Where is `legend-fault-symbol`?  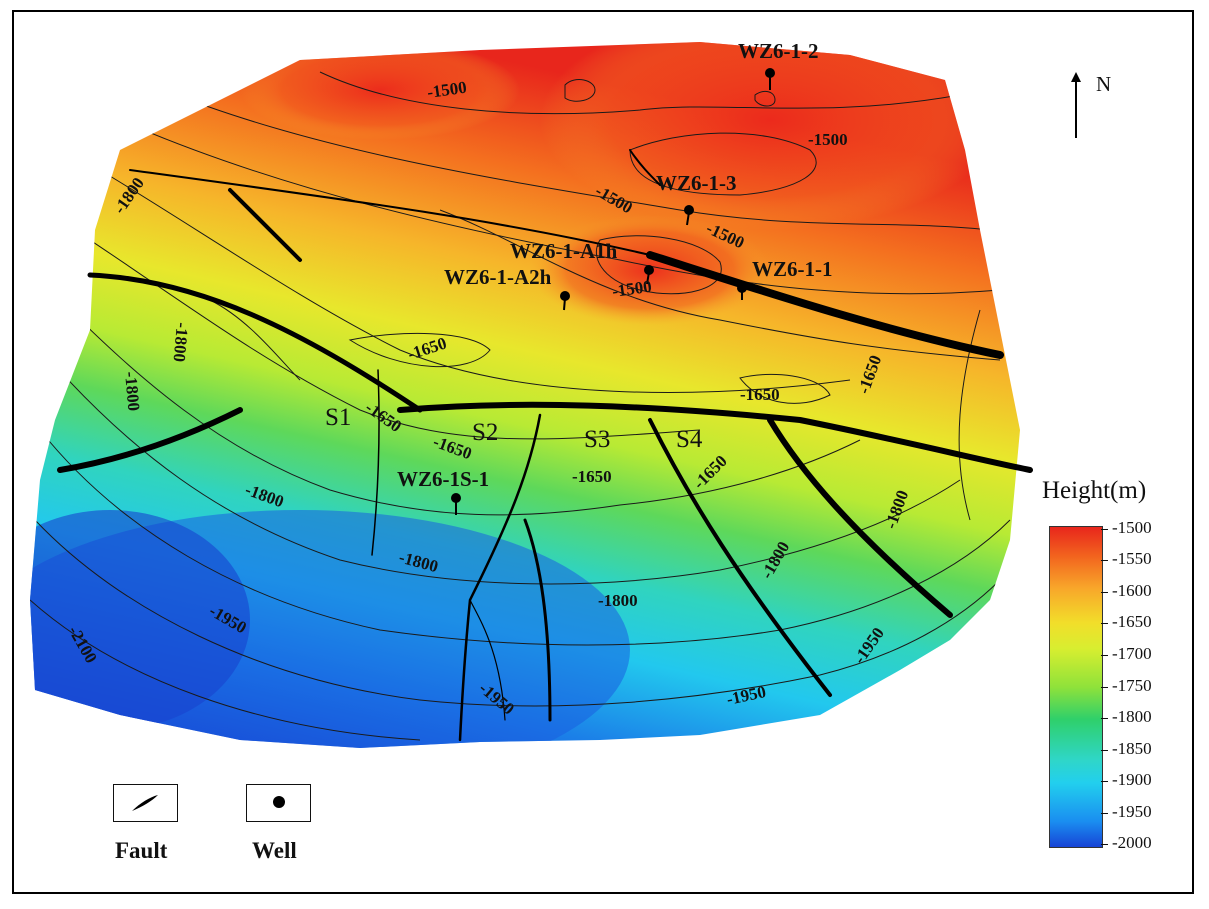 legend-fault-symbol is located at coordinates (145, 803).